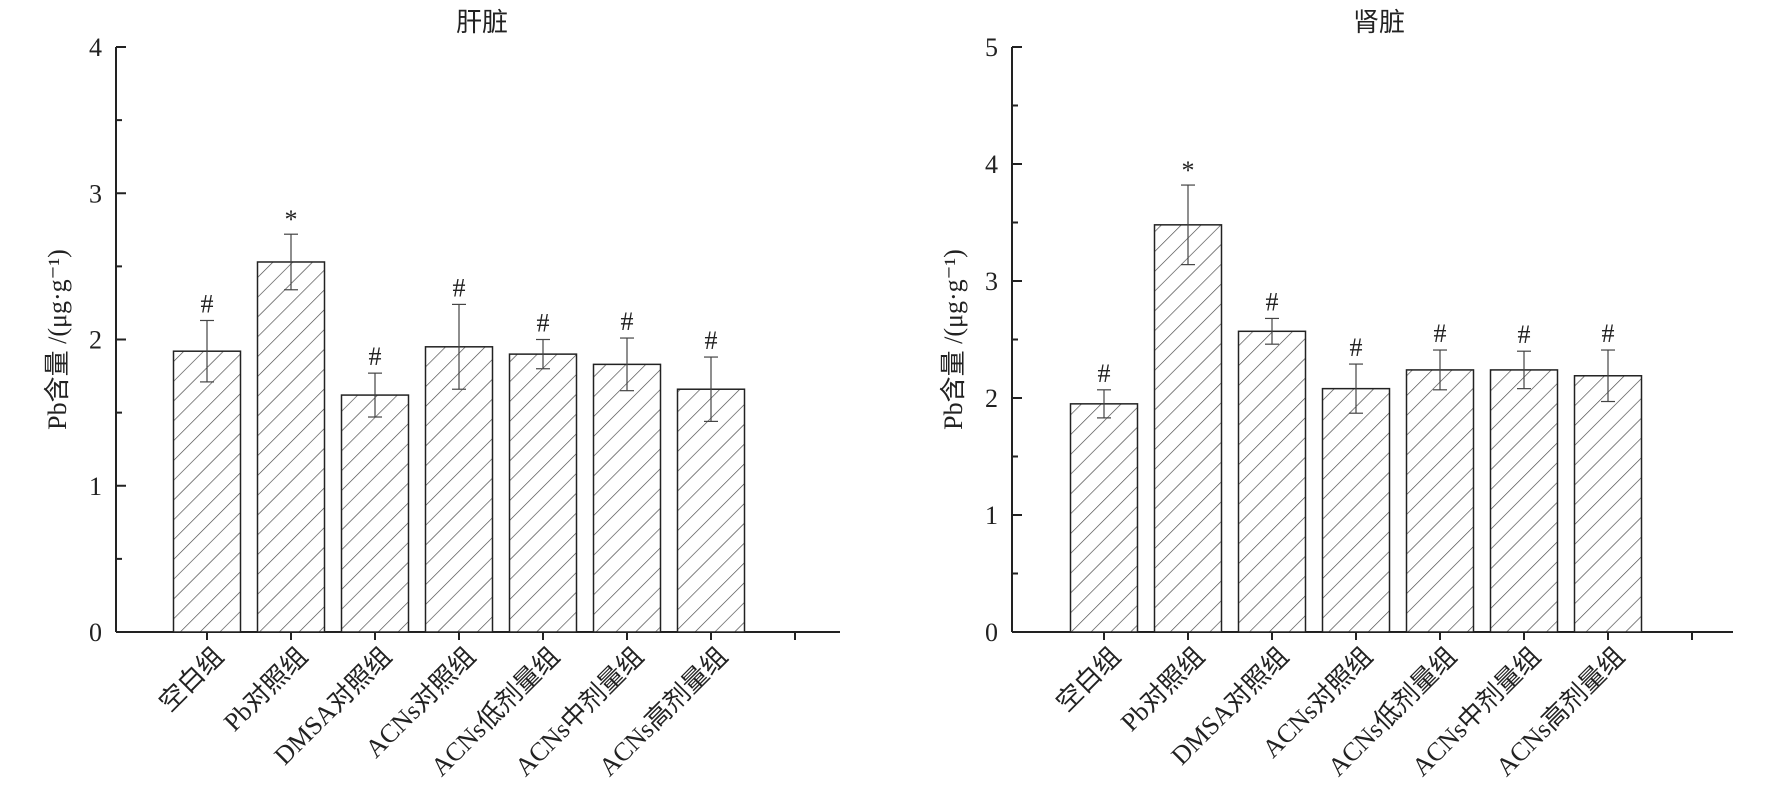  I want to click on chart-title: 肝脏, so click(482, 23).